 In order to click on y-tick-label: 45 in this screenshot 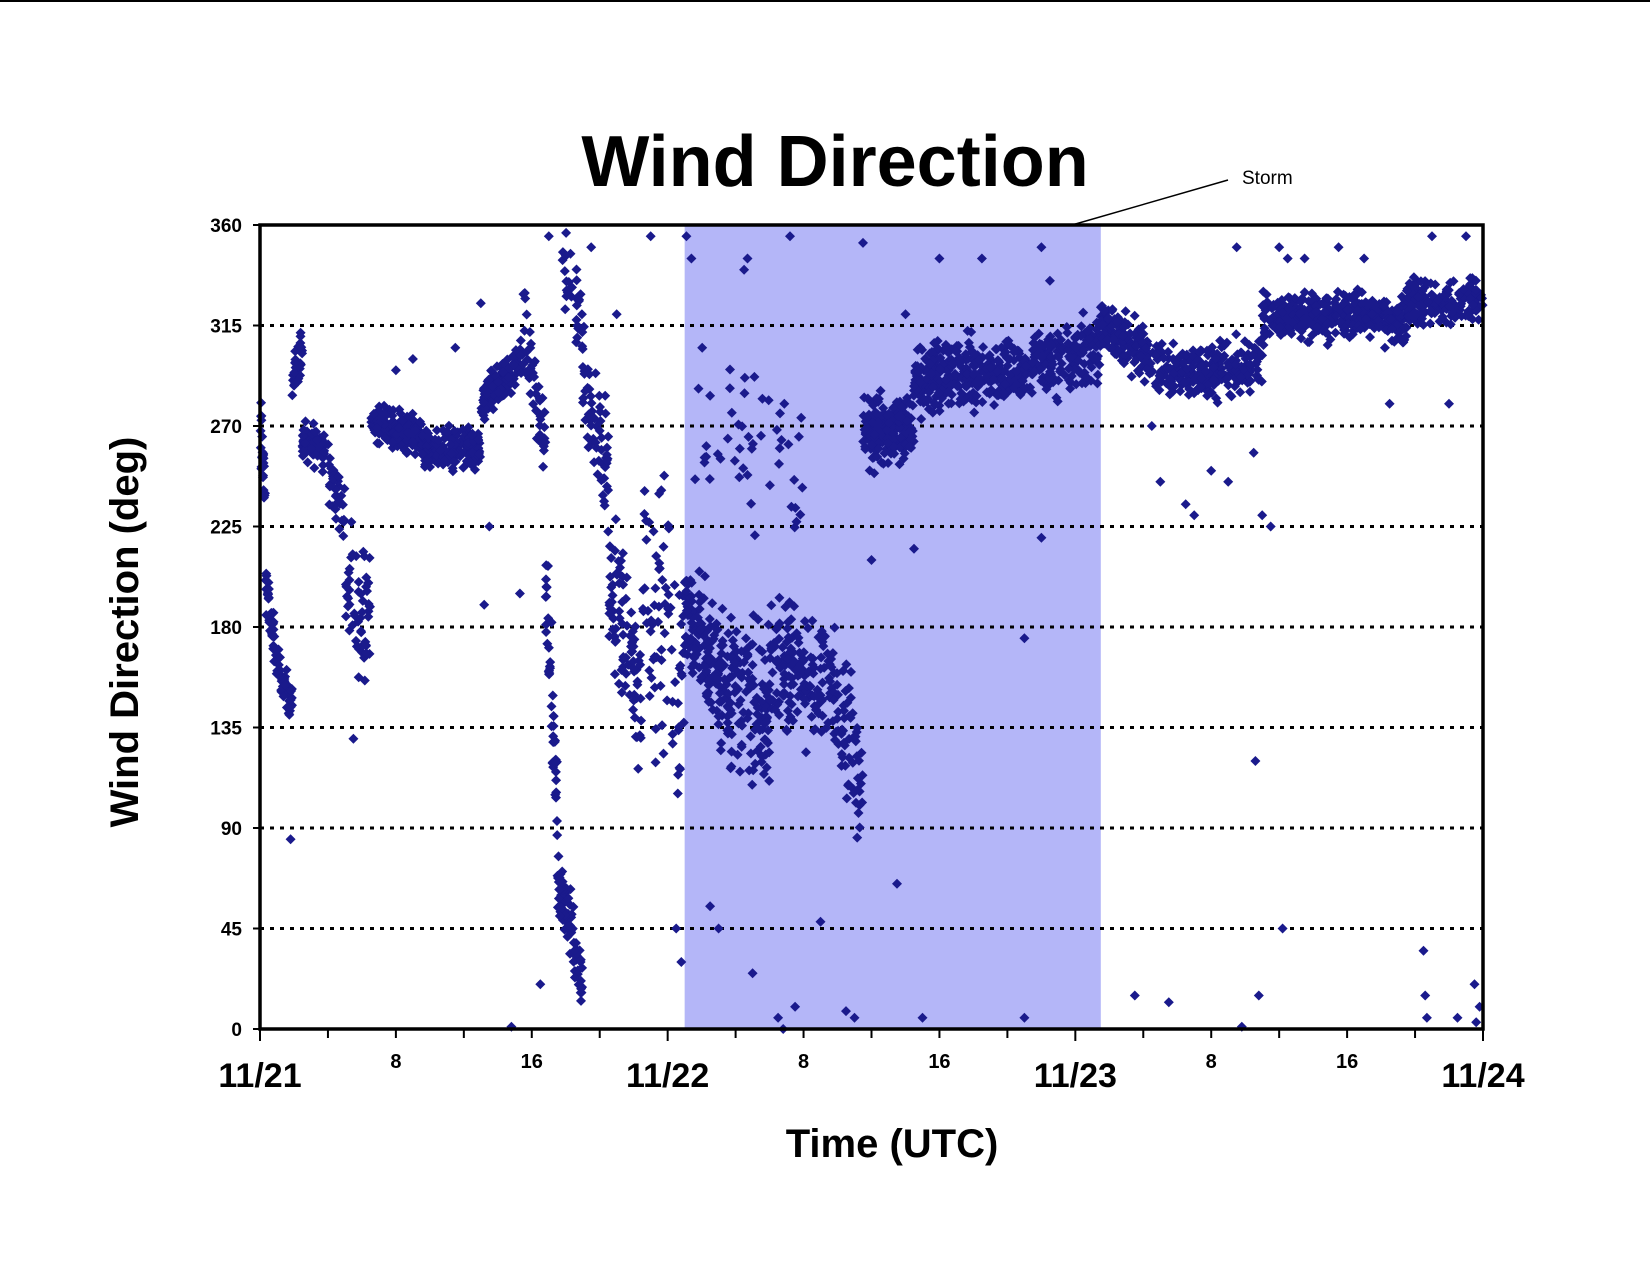, I will do `click(232, 930)`.